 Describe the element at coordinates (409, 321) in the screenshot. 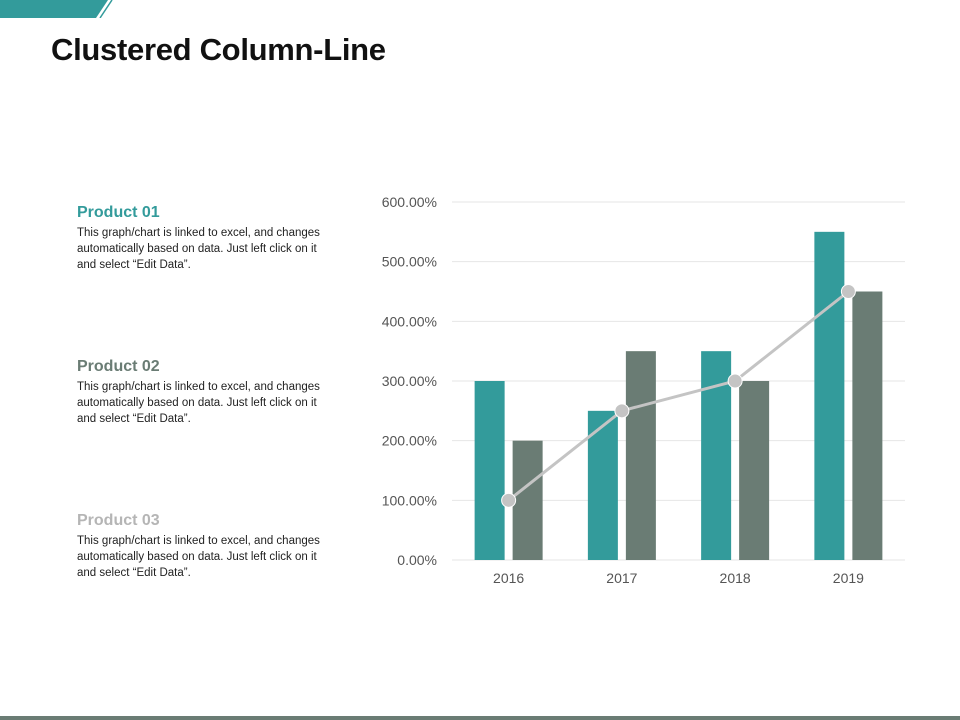

I see `y-tick-label: 400.00%` at that location.